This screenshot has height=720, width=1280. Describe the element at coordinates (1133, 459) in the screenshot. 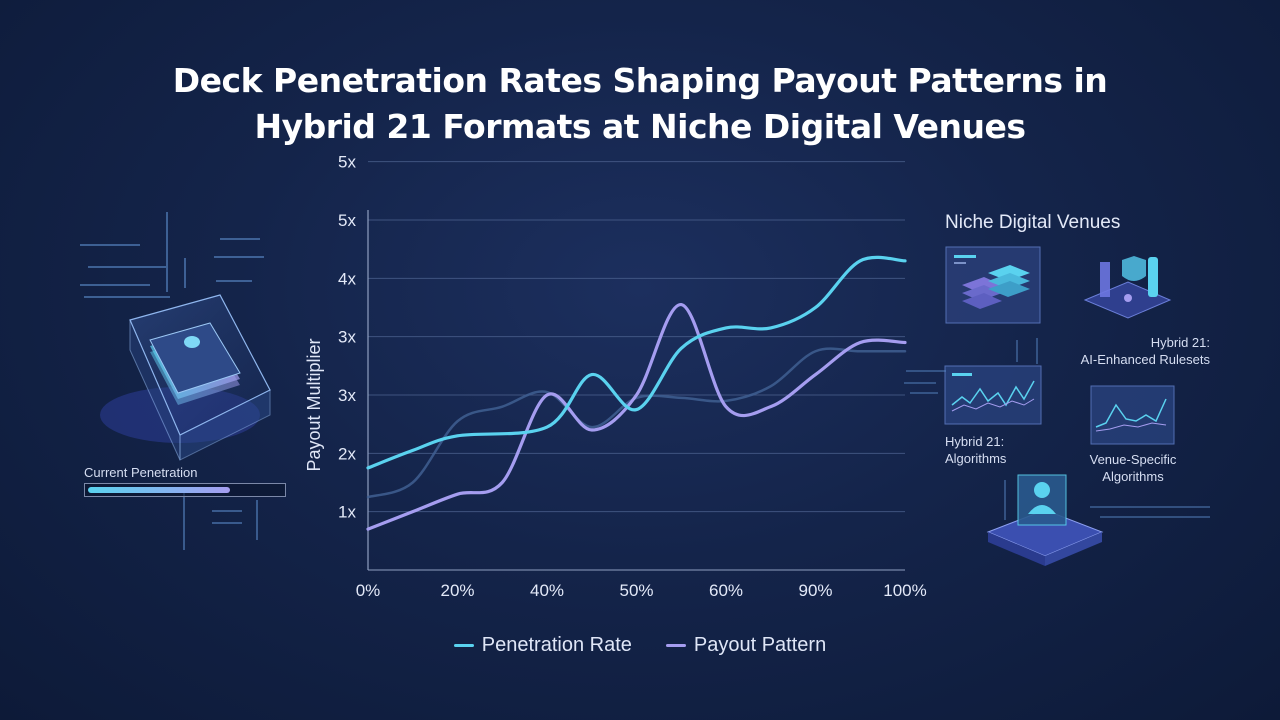

I see `tile-venue-line-1: Venue-Specific` at that location.